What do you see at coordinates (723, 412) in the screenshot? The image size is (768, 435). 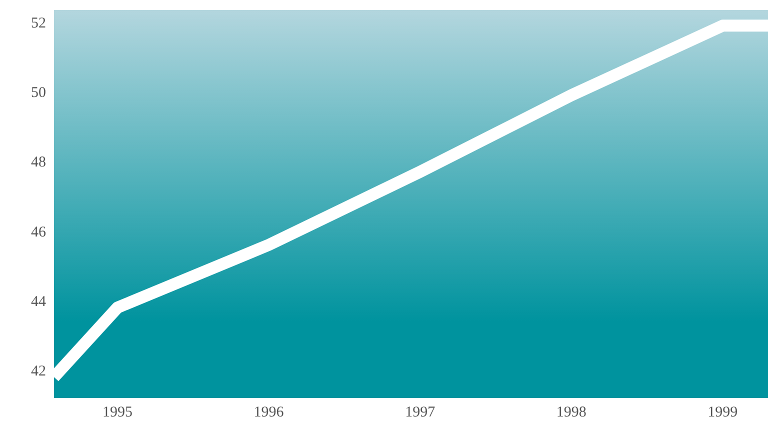 I see `x-tick-label: 1999` at bounding box center [723, 412].